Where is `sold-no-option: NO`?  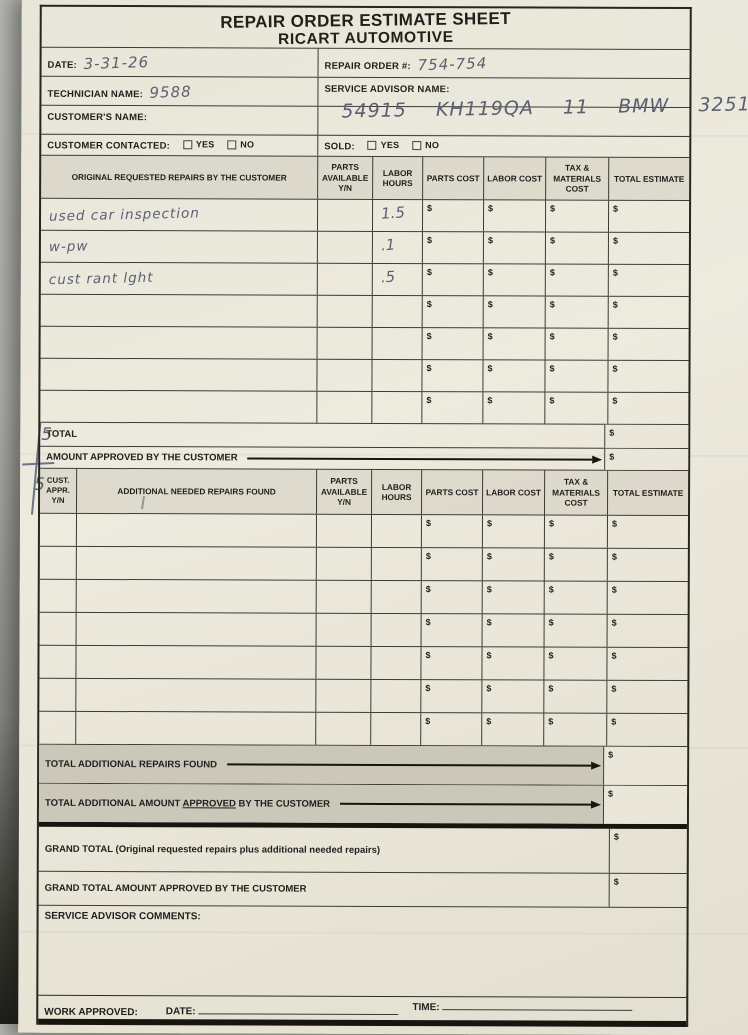 sold-no-option: NO is located at coordinates (425, 145).